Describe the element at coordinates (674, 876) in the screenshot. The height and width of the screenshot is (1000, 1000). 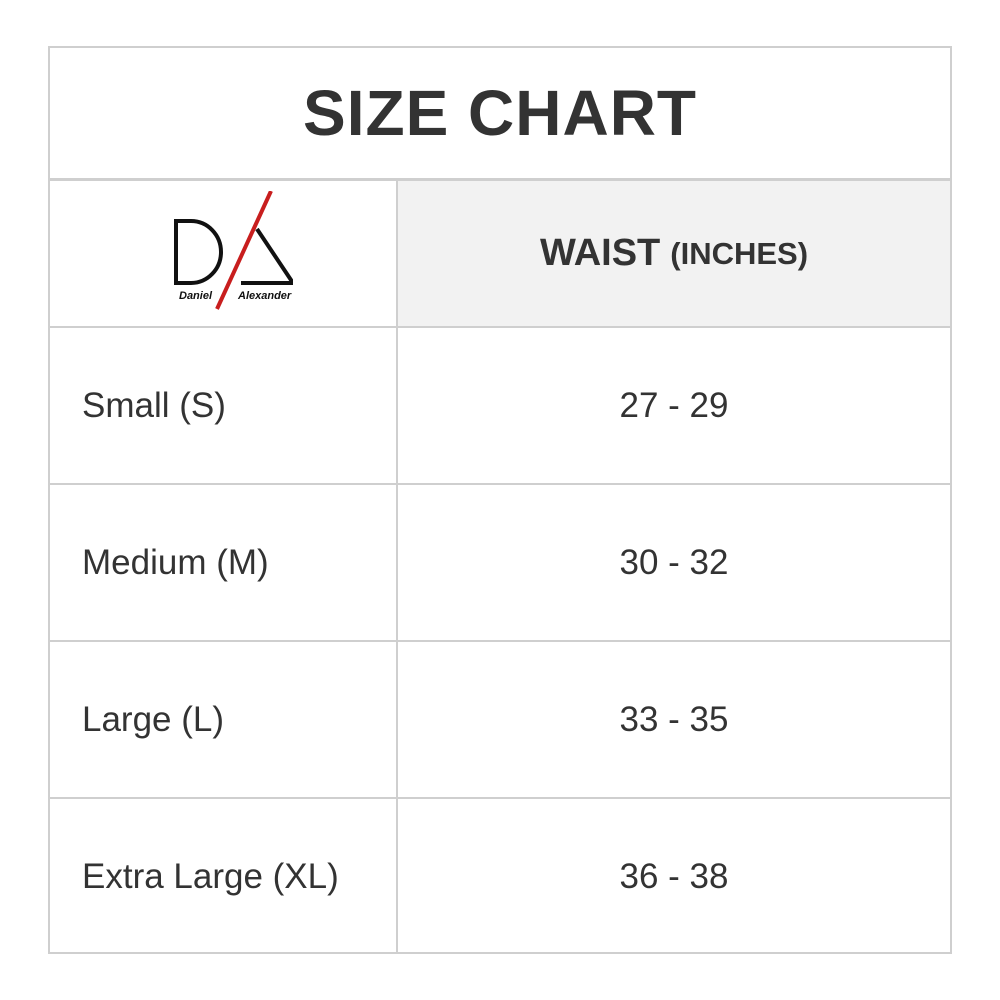
I see `waist-cell: 36 - 38` at that location.